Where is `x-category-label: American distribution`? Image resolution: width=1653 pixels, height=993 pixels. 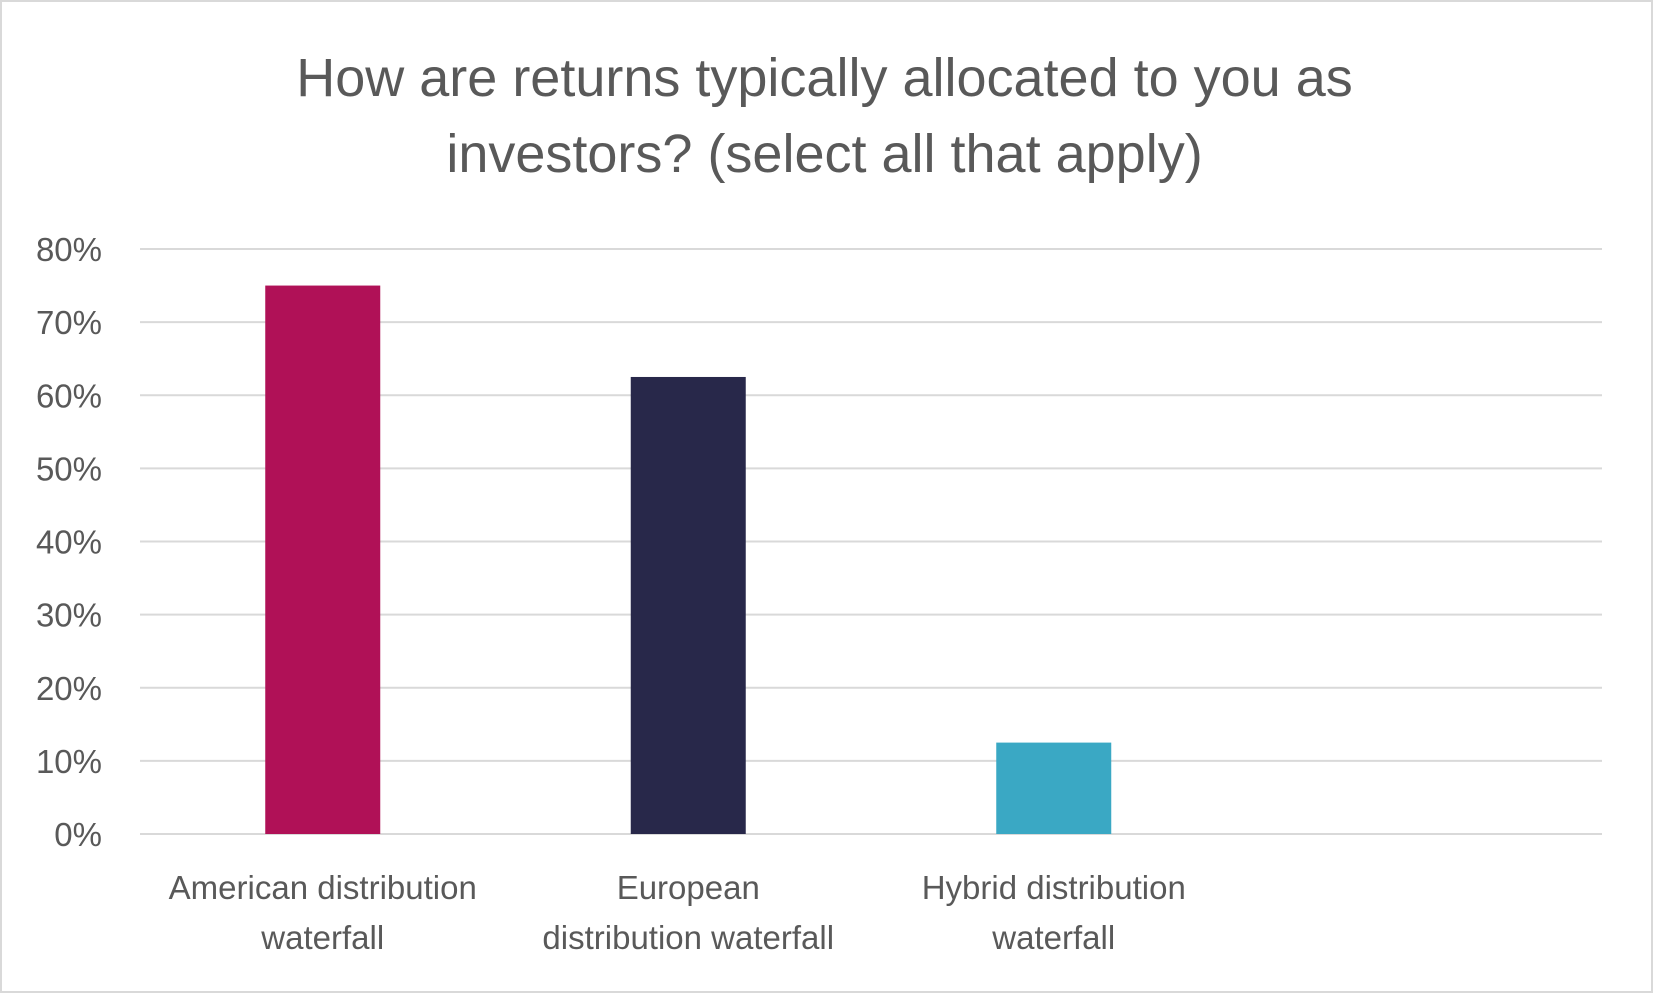
x-category-label: American distribution is located at coordinates (323, 887).